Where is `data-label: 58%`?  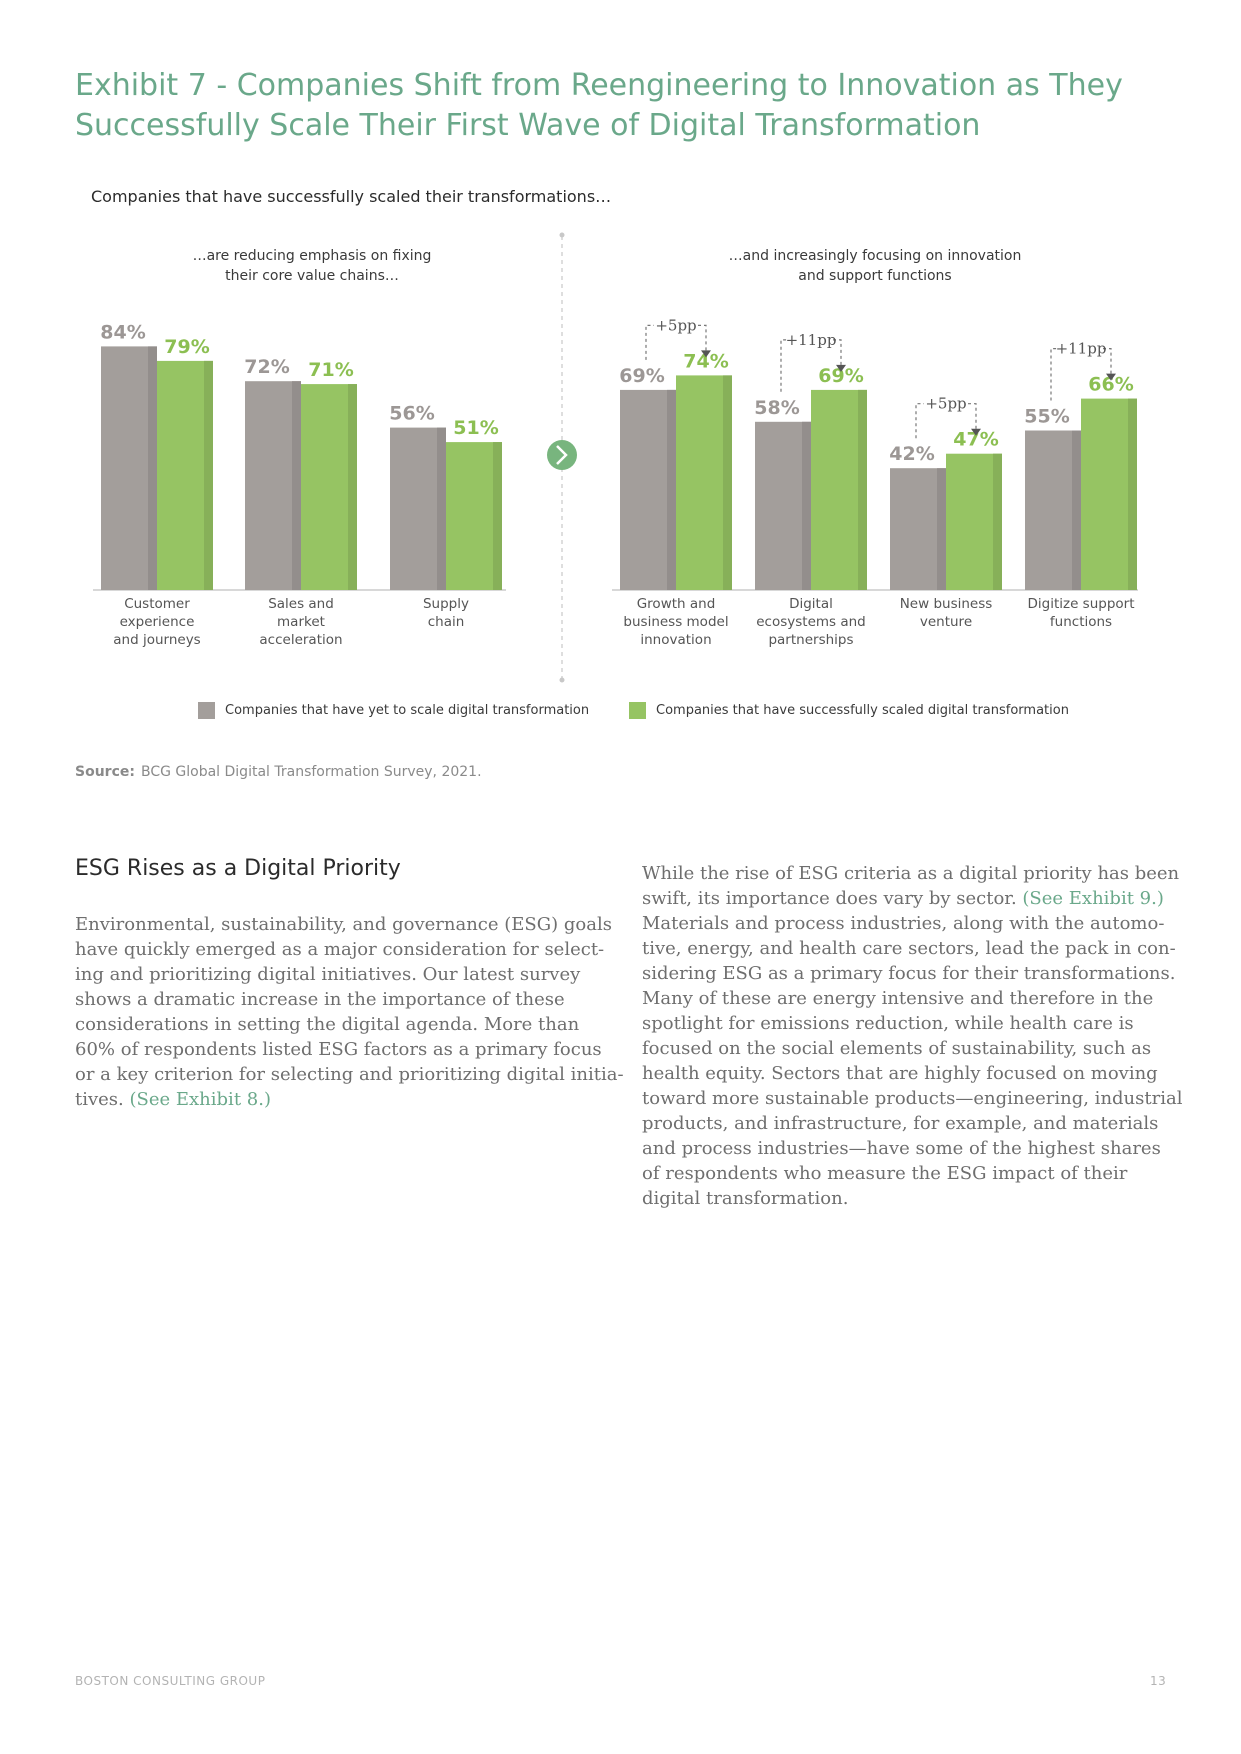 data-label: 58% is located at coordinates (776, 408).